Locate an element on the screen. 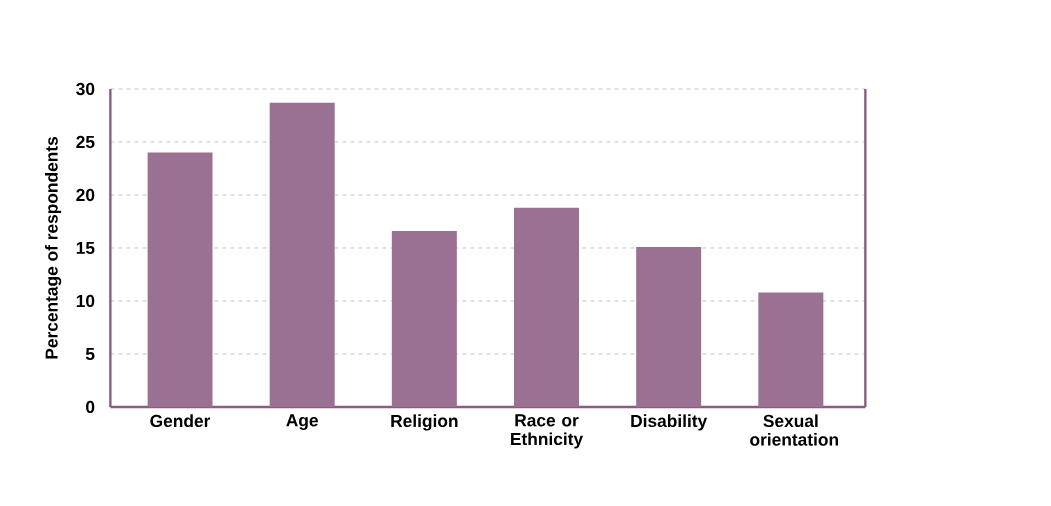 This screenshot has width=1051, height=506. x-tick-label: Gender is located at coordinates (180, 421).